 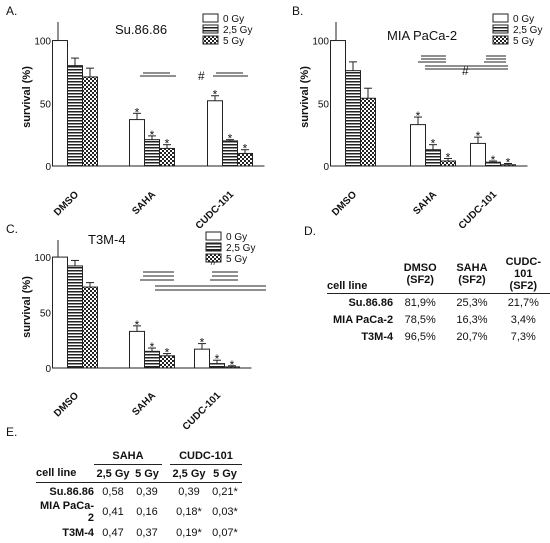 I want to click on row-label: MIA PaCa-2, so click(x=67, y=512).